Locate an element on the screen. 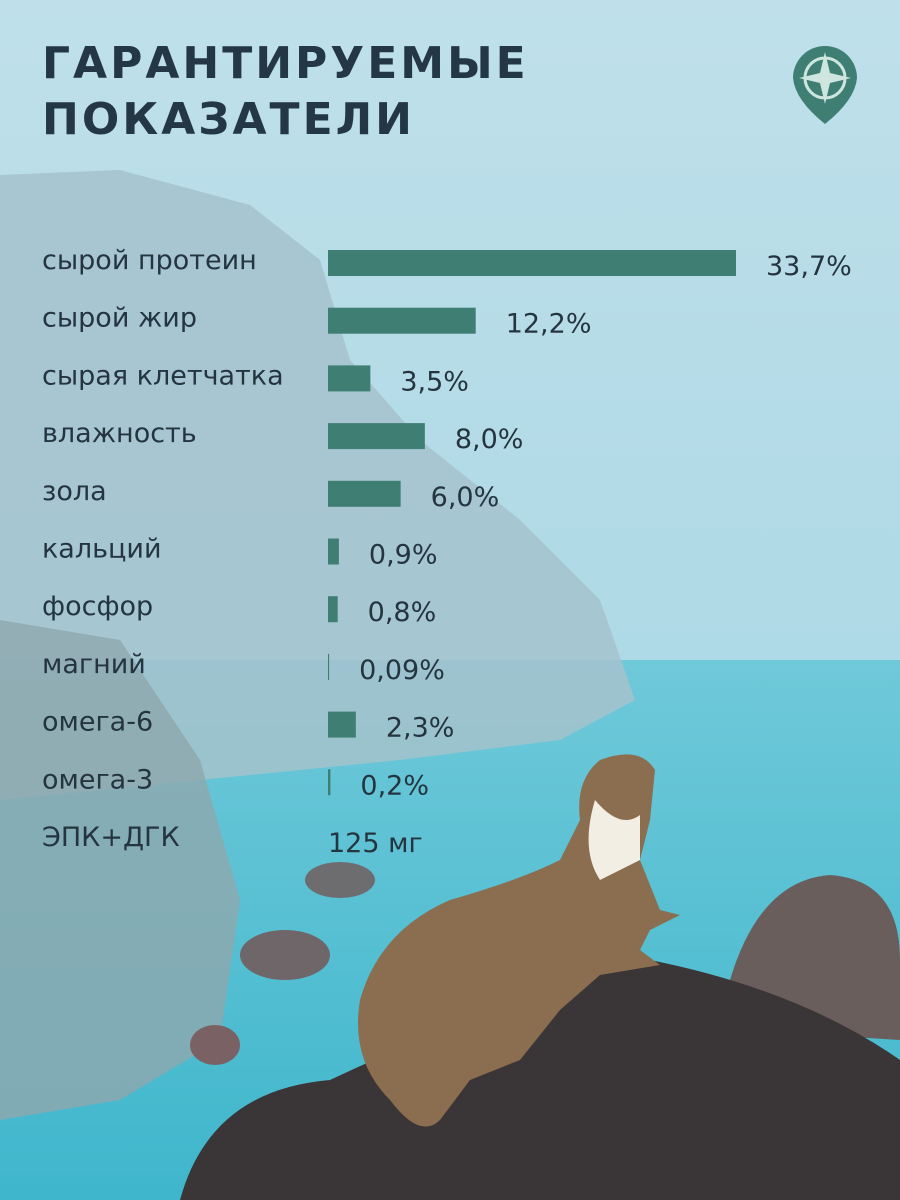  category-label: омега-3 is located at coordinates (97, 779).